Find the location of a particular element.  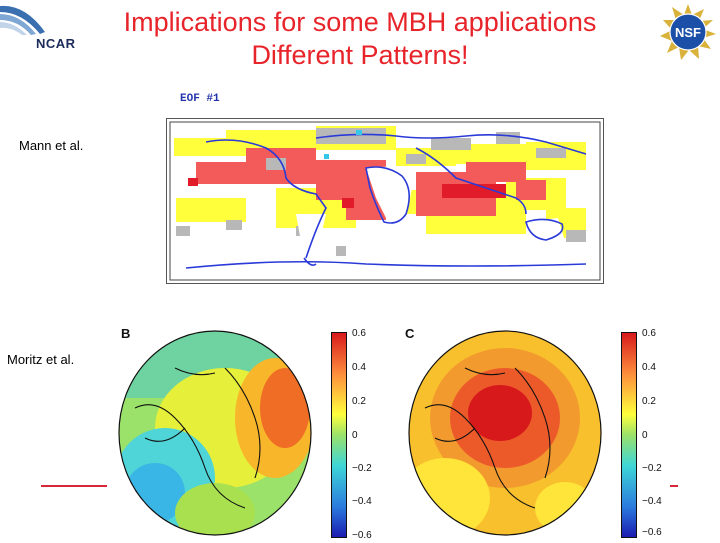

nsf-logo: NSF is located at coordinates (688, 32).